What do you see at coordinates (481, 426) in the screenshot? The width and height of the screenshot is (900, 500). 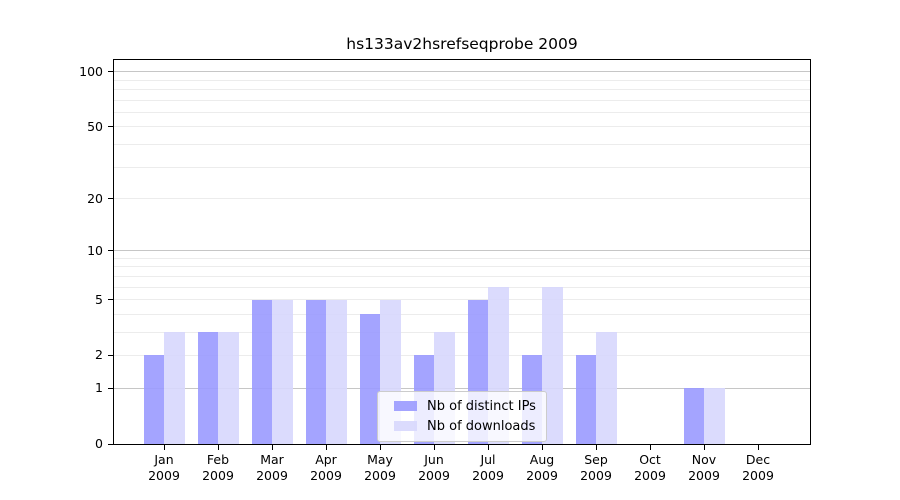 I see `legend-label-downloads: Nb of downloads` at bounding box center [481, 426].